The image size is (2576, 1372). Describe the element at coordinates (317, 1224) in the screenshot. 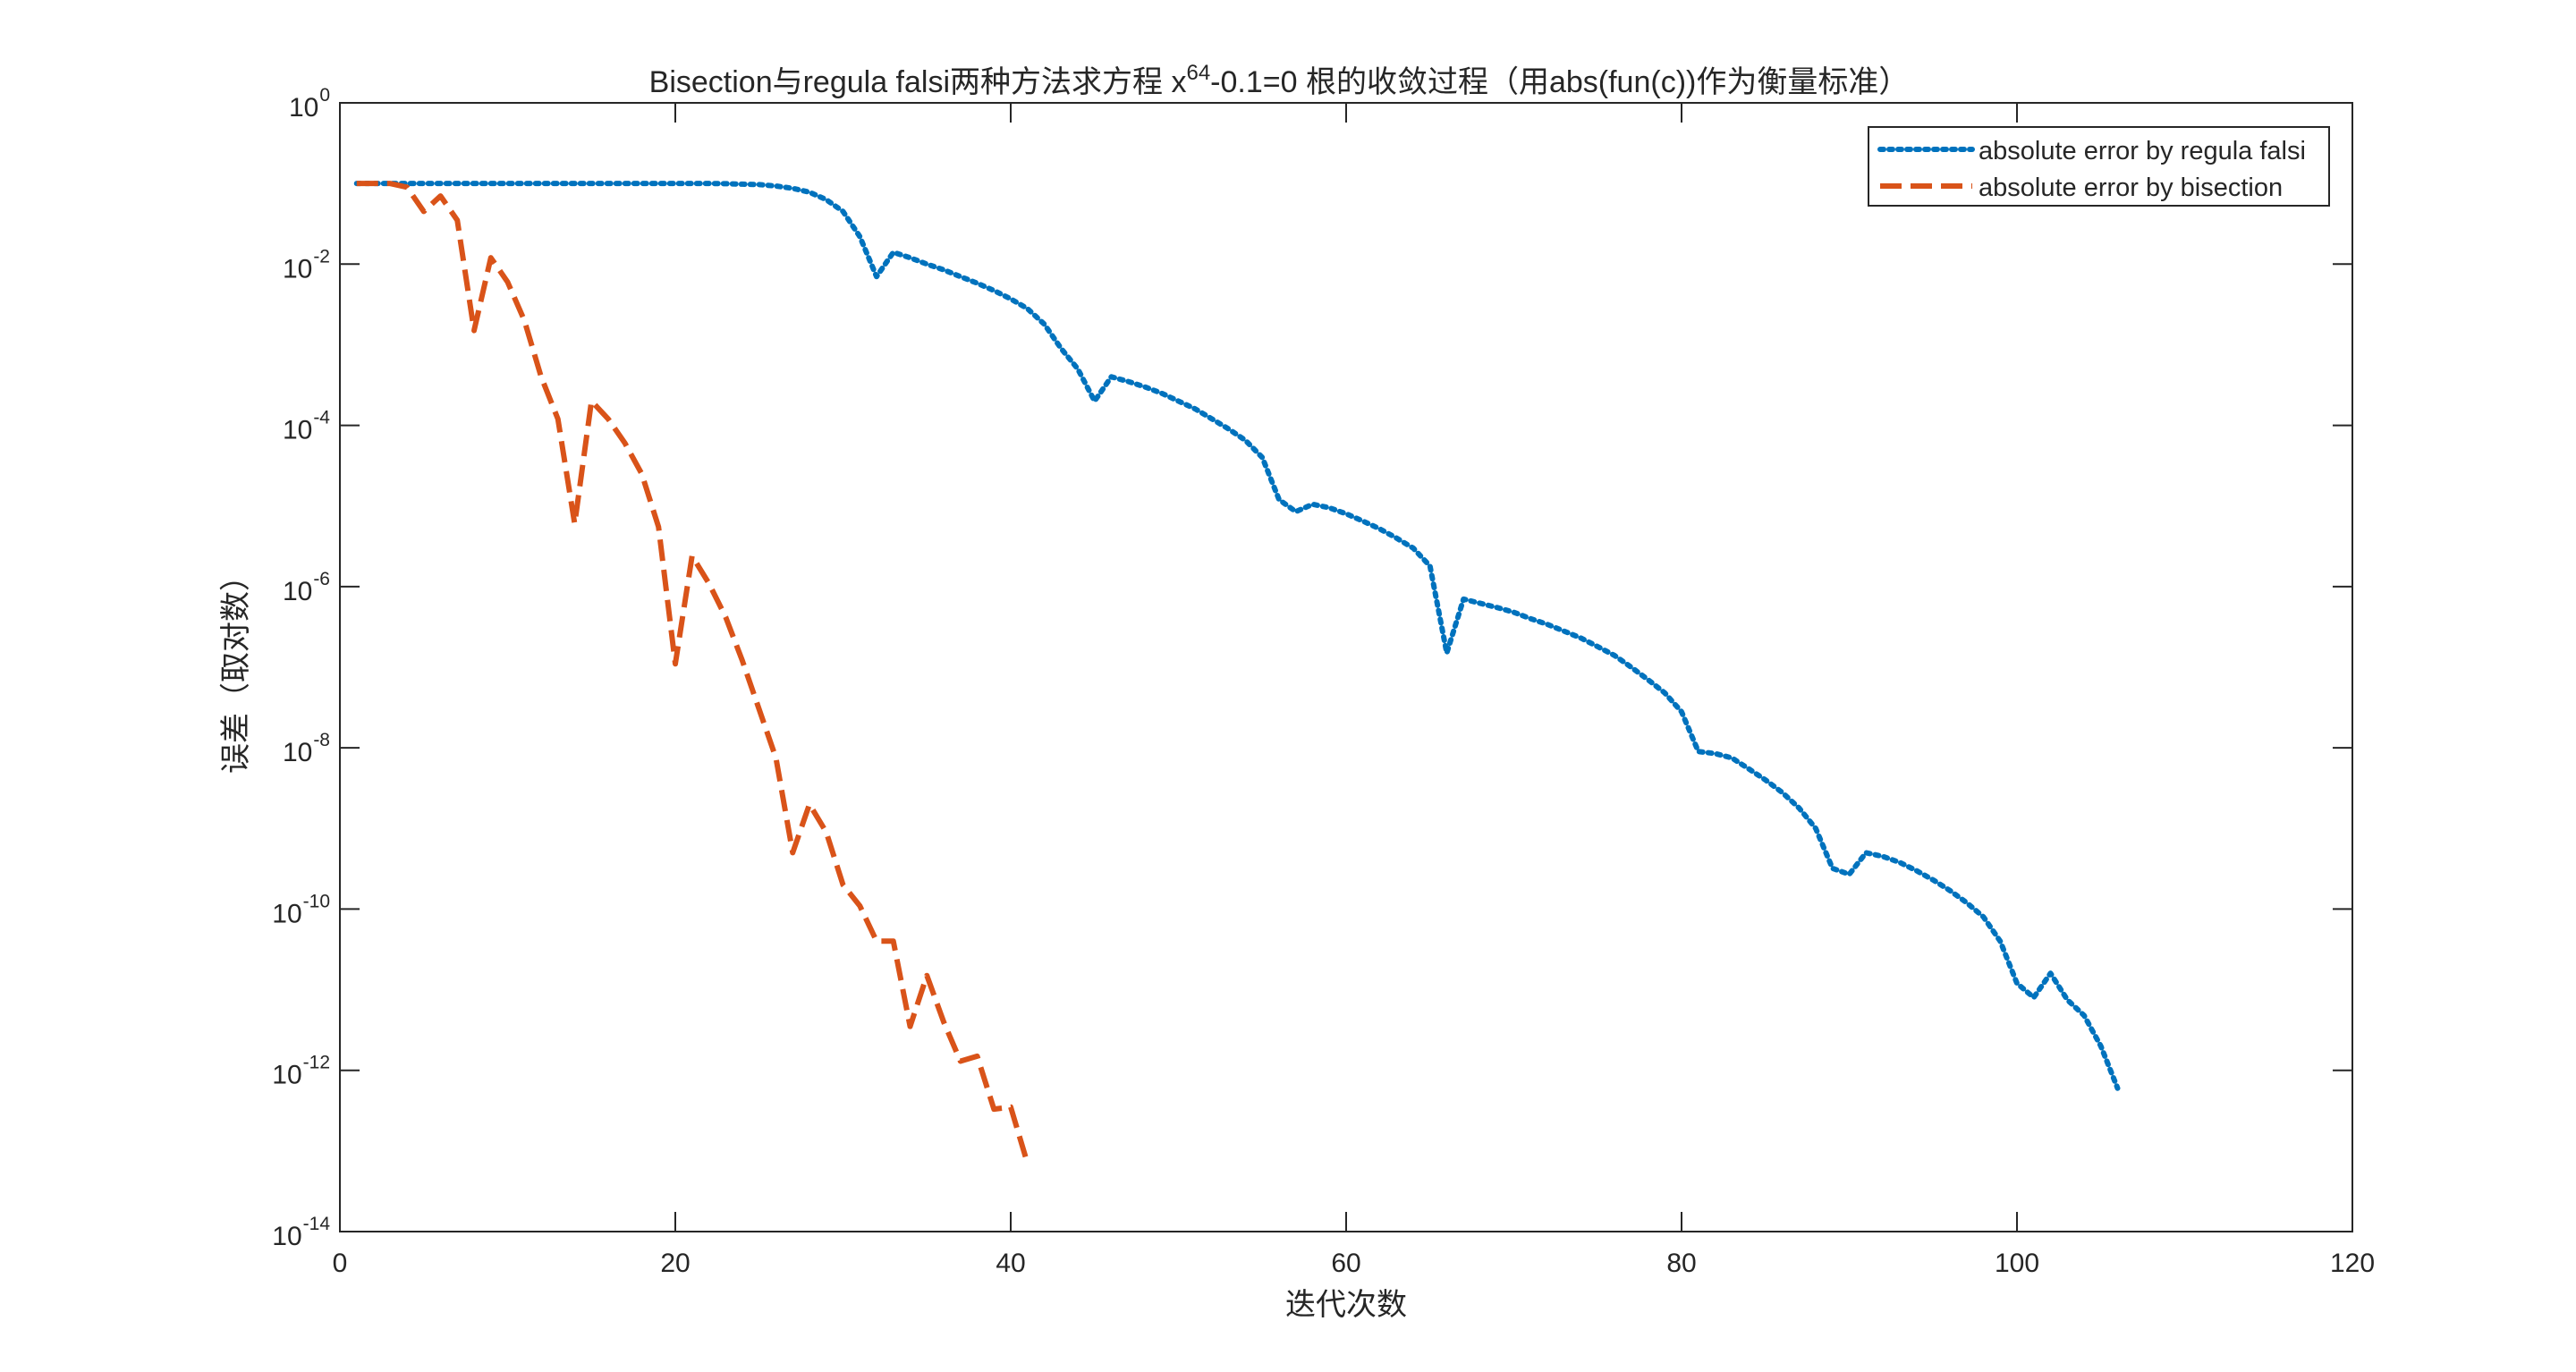

I see `y-tick-label-exponent: -14` at that location.